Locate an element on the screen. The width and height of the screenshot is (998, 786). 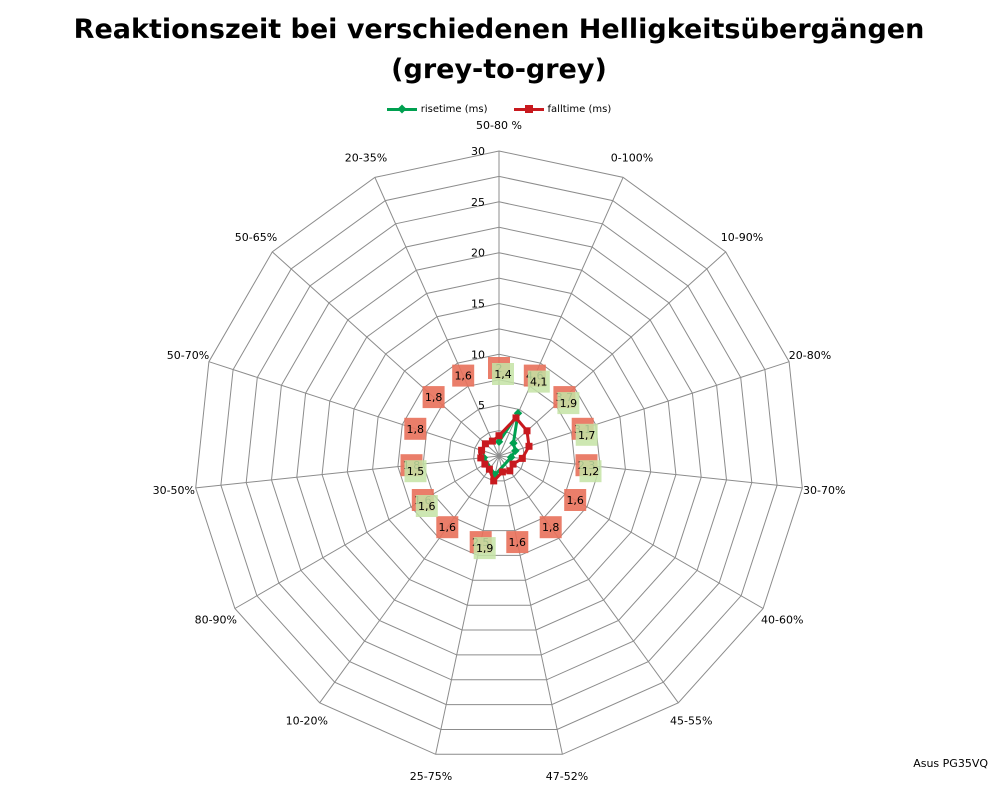
data-label-50-65-0-text: 1,8 is located at coordinates (434, 397).